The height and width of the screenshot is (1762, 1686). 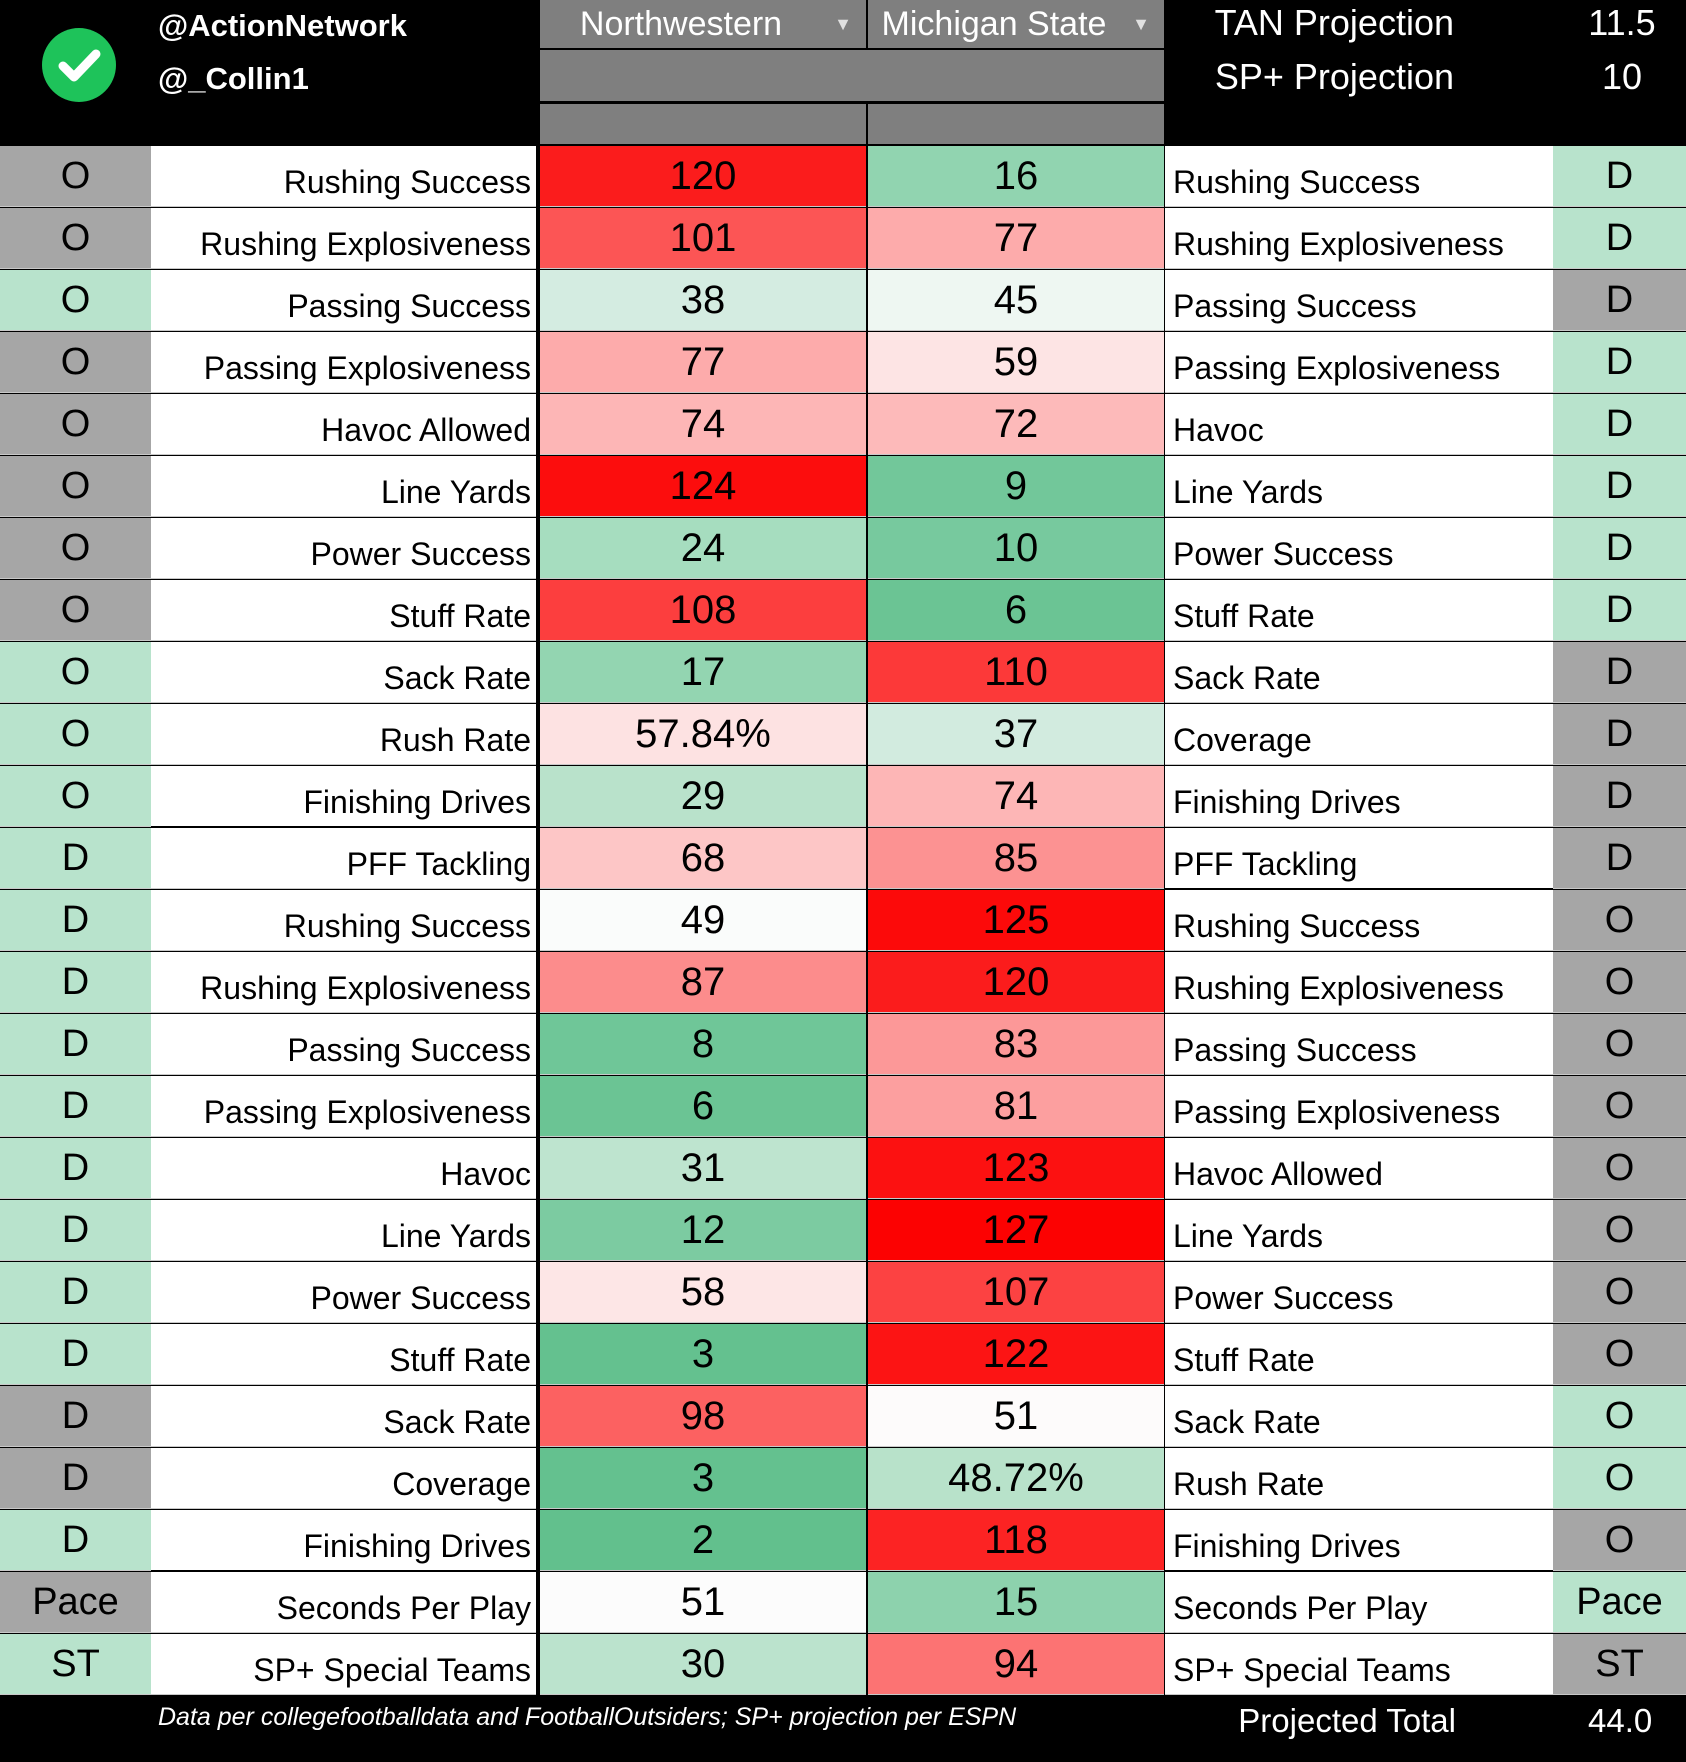 What do you see at coordinates (703, 1292) in the screenshot?
I see `stat-value-left: 58` at bounding box center [703, 1292].